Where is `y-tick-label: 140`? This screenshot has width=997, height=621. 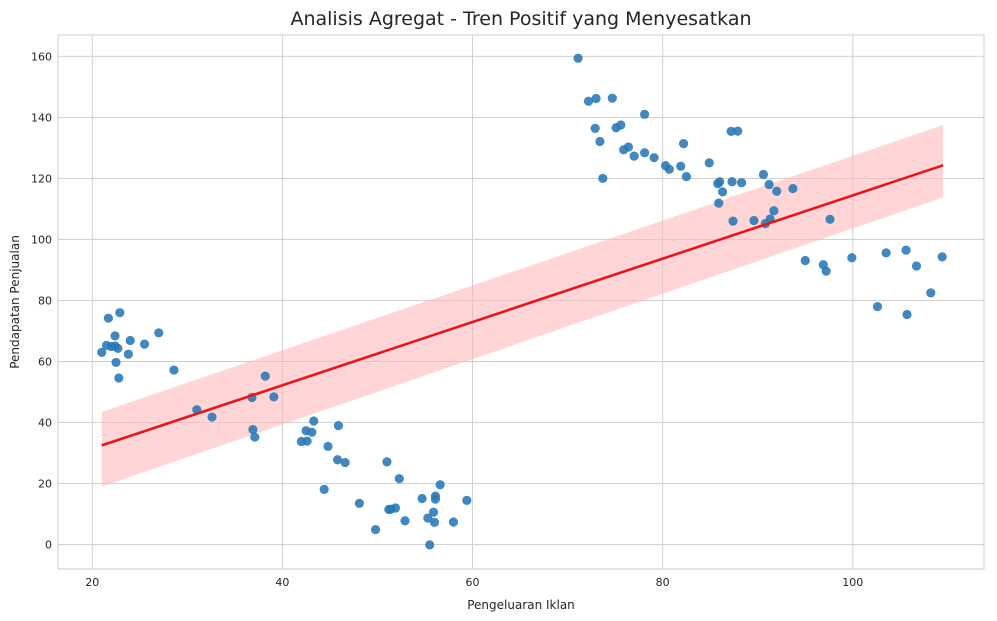 y-tick-label: 140 is located at coordinates (41, 117).